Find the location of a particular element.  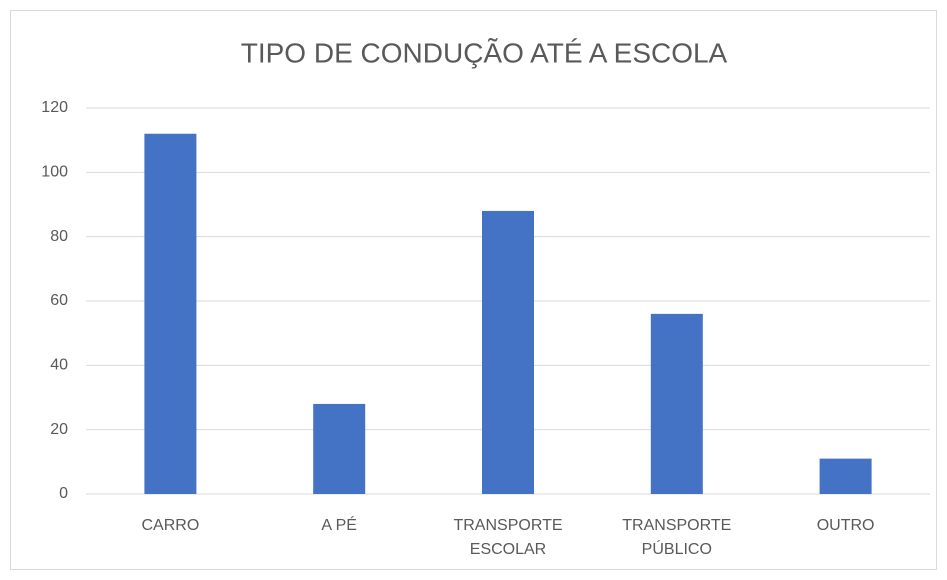

x-tick-label: OUTRO is located at coordinates (845, 525).